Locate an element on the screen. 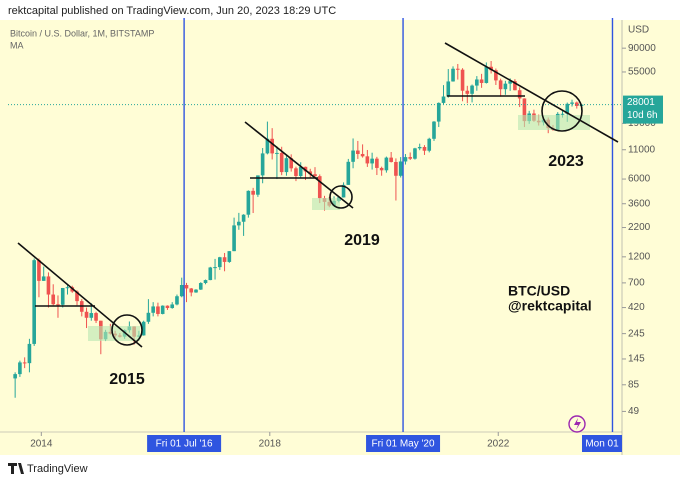 The image size is (680, 482). y-tick-label: 1200 is located at coordinates (639, 256).